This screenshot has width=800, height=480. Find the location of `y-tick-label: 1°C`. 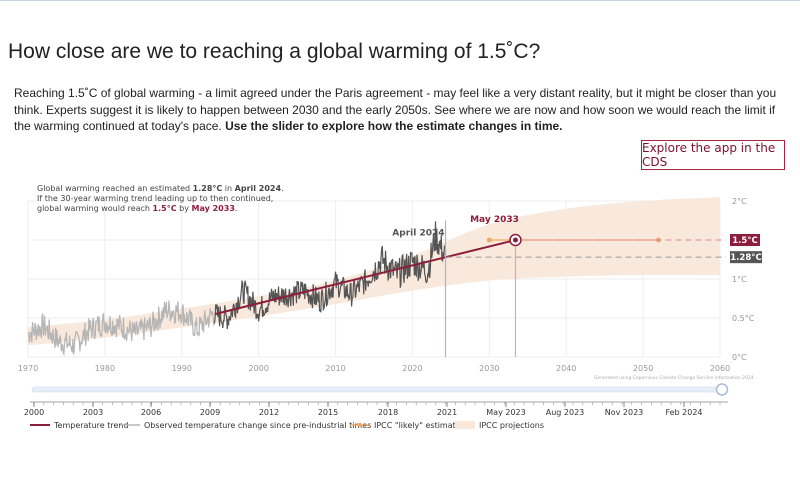

y-tick-label: 1°C is located at coordinates (739, 279).